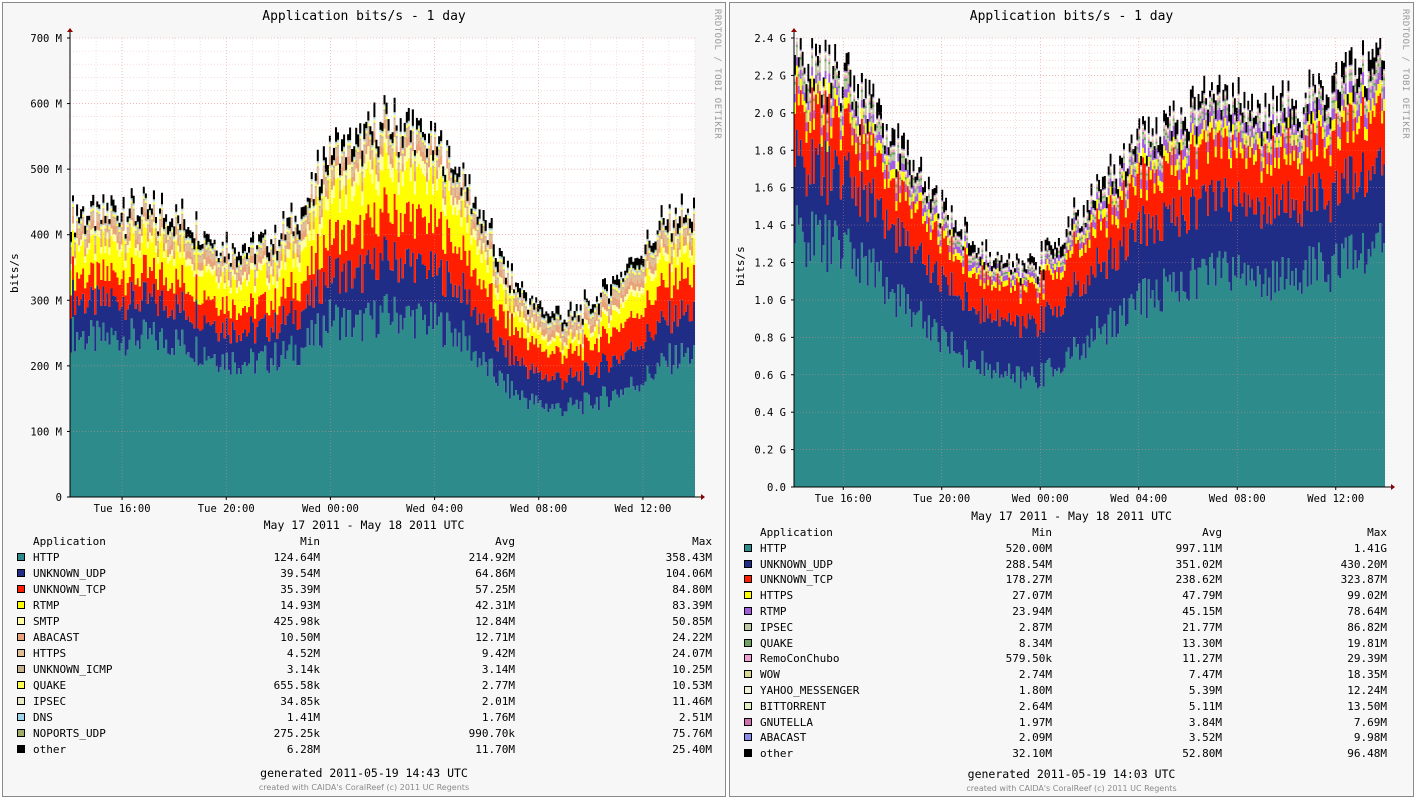  What do you see at coordinates (498, 685) in the screenshot?
I see `legend-avg: 2.77M` at bounding box center [498, 685].